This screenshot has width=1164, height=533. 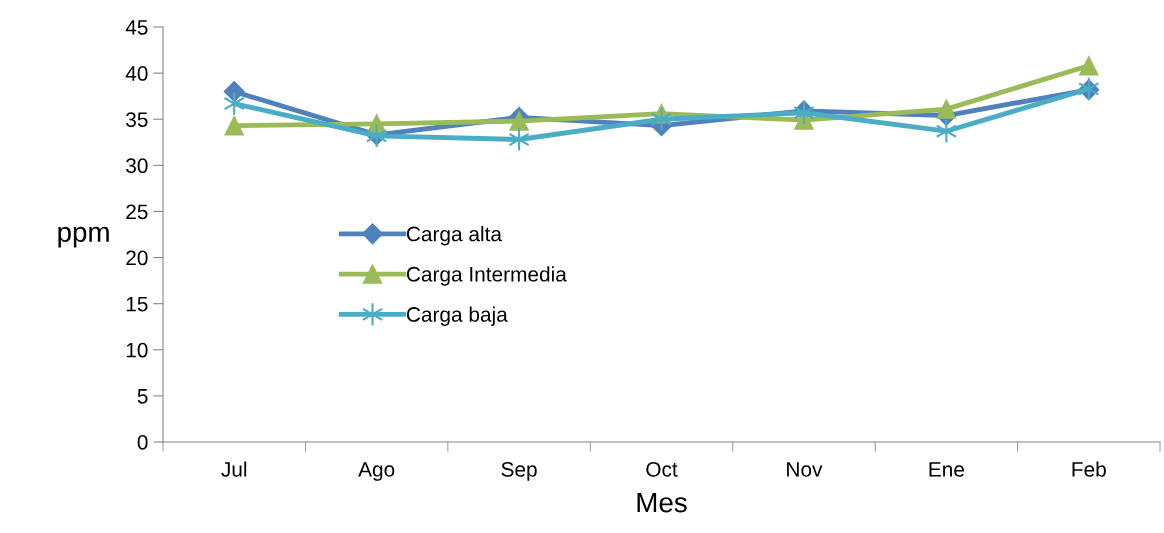 I want to click on y-tick-label: 40, so click(x=136, y=73).